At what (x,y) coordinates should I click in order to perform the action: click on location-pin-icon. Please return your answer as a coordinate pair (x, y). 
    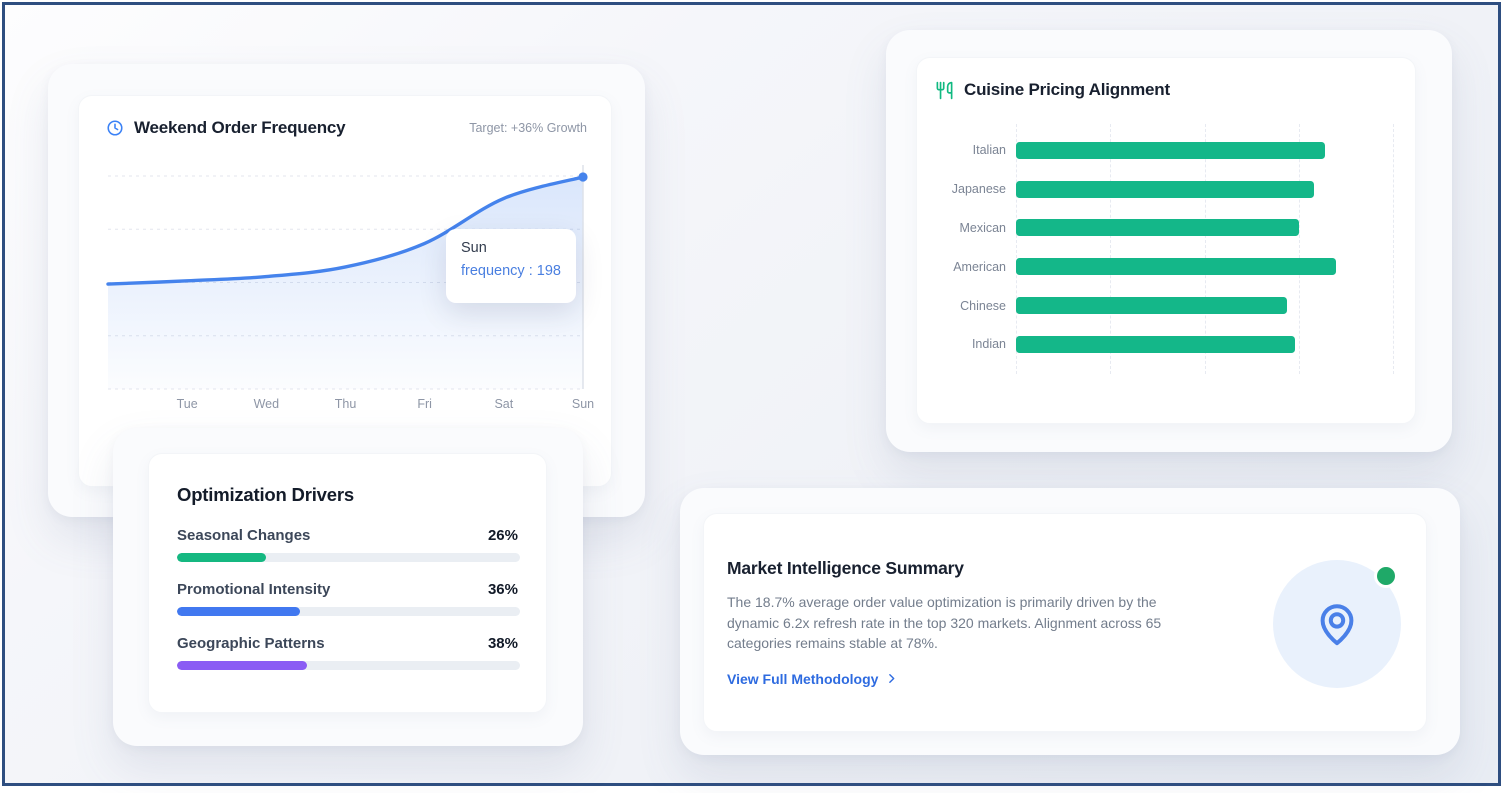
    Looking at the image, I should click on (1337, 624).